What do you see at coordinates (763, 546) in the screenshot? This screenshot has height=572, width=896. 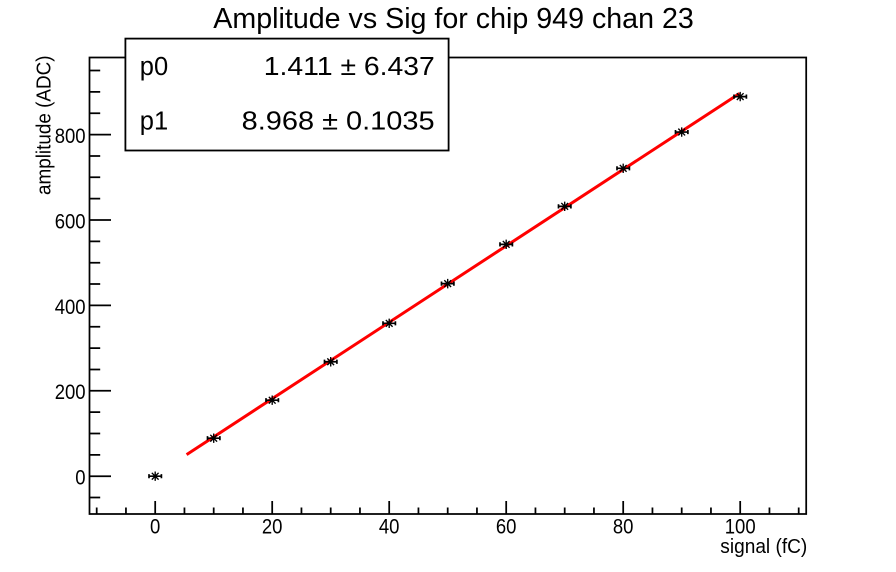 I see `svg-text: signal (fC)` at bounding box center [763, 546].